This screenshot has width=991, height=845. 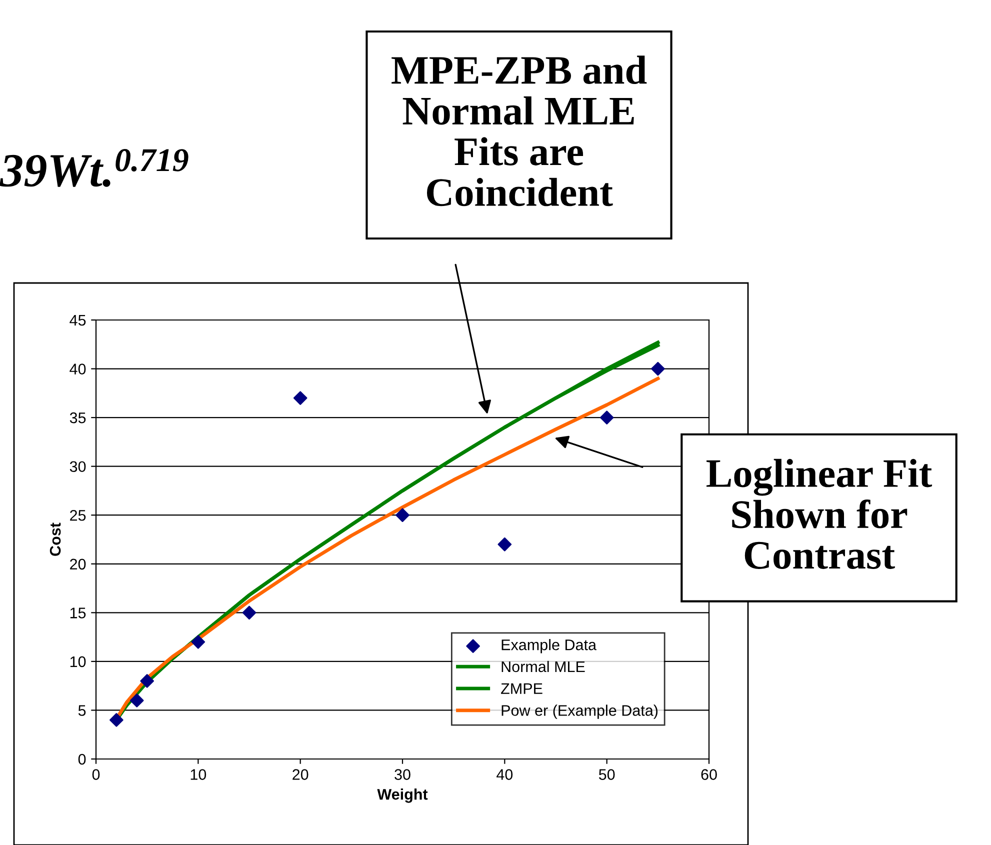 What do you see at coordinates (78, 320) in the screenshot?
I see `y-tick-label: 45` at bounding box center [78, 320].